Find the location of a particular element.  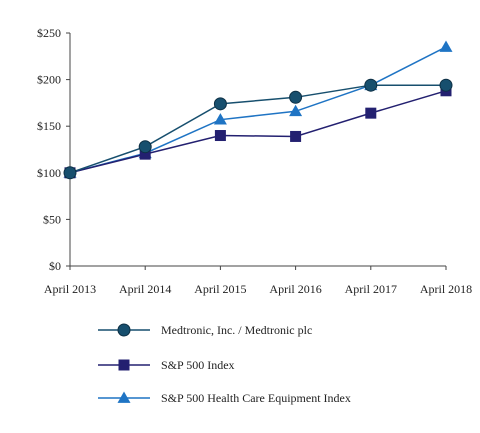

y-tick-label: $50 is located at coordinates (52, 219).